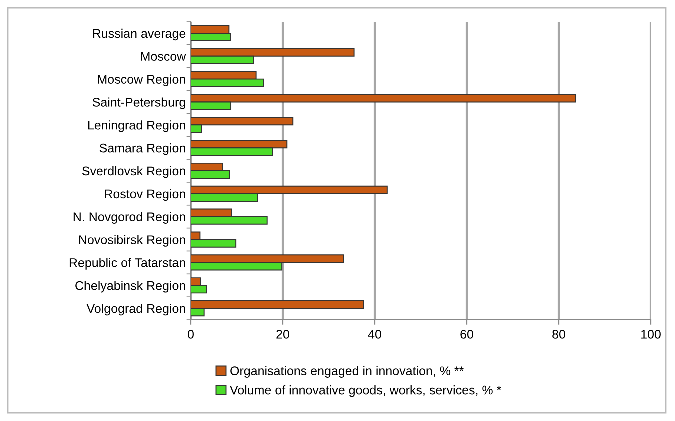  What do you see at coordinates (467, 334) in the screenshot?
I see `x-tick-label: 60` at bounding box center [467, 334].